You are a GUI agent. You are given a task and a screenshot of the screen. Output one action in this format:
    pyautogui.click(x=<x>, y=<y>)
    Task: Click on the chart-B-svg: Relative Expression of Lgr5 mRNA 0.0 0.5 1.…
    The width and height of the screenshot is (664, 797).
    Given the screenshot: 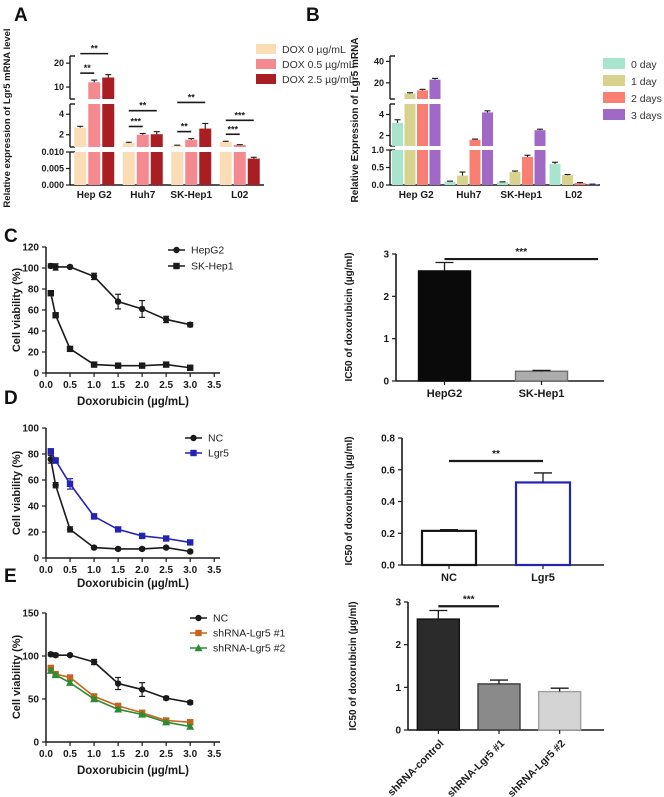 What is the action you would take?
    pyautogui.click(x=506, y=119)
    